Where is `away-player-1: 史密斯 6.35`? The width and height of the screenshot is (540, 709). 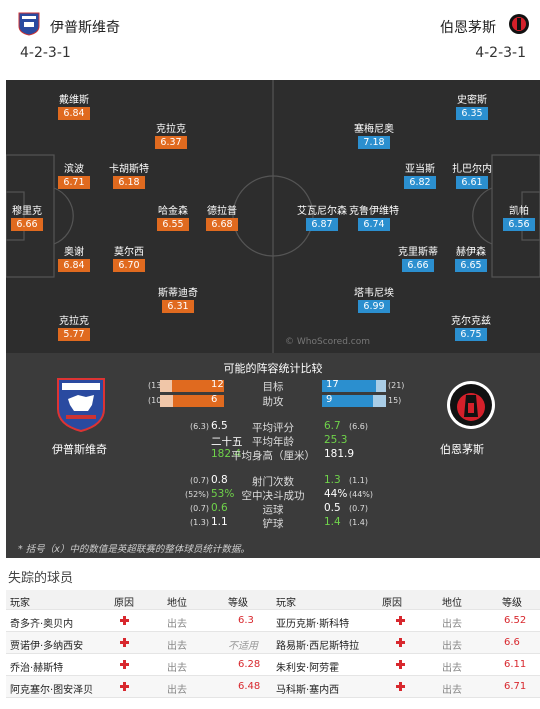
away-player-1: 史密斯 6.35 is located at coordinates (472, 107).